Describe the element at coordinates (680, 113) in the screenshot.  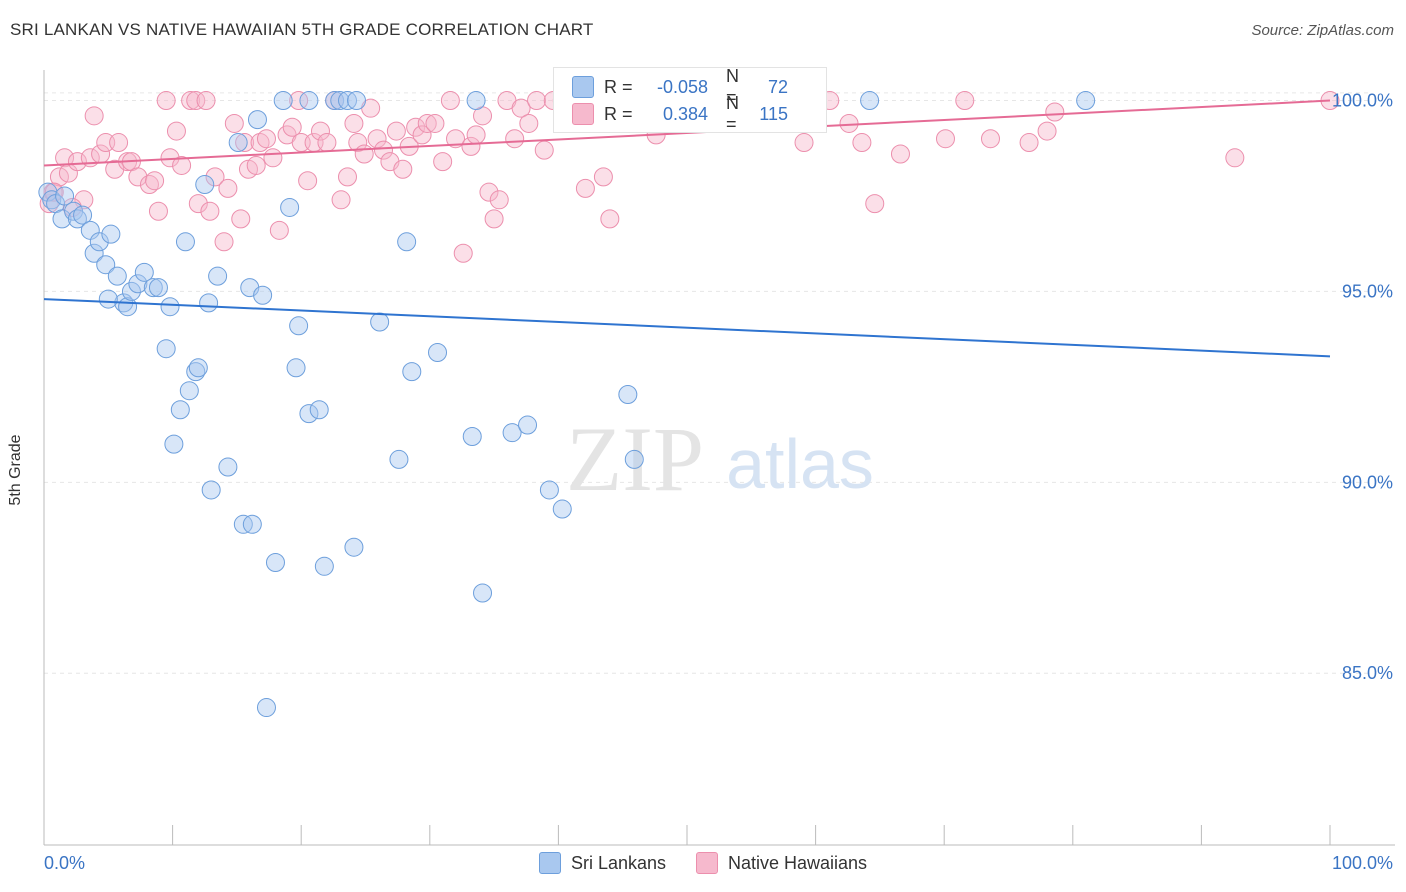
I see `legend-row-native-hawaiians: R = 0.384 N = 115` at that location.